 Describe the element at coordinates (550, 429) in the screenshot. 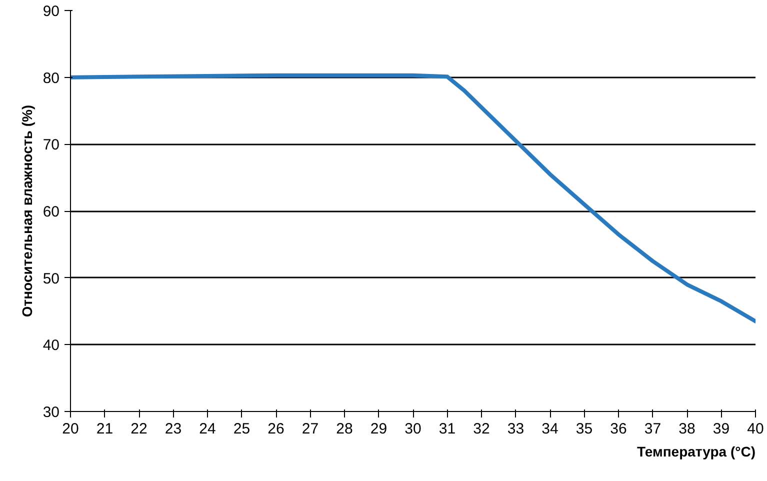

I see `x-tick-label: 34` at that location.